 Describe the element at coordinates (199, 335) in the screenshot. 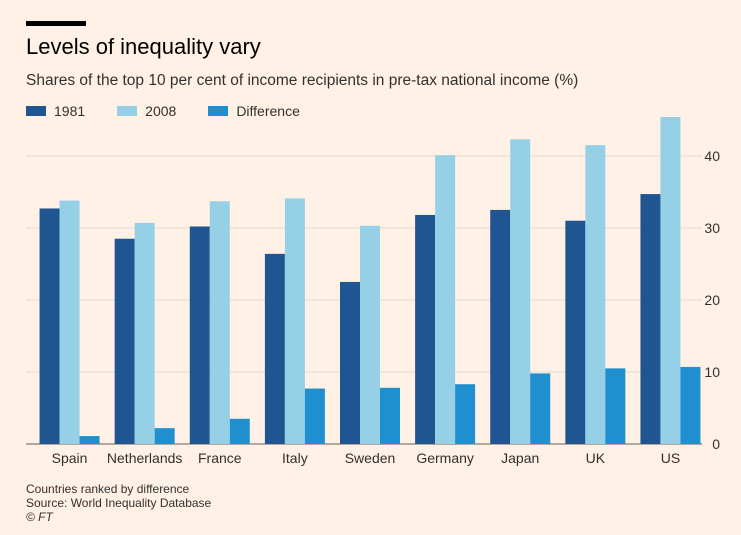

I see `bar-france-1981` at that location.